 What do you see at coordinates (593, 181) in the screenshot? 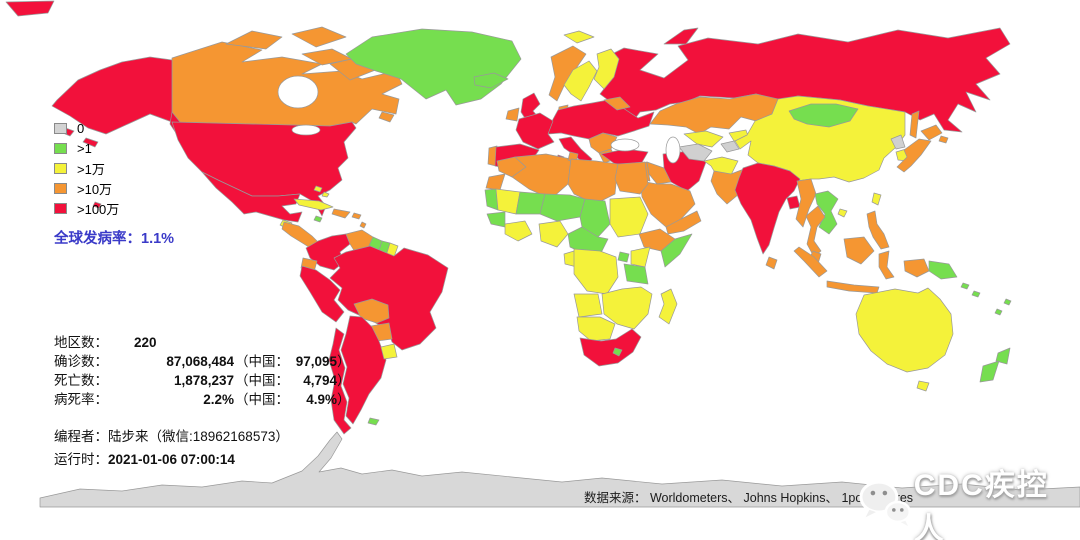
I see `region-libya` at bounding box center [593, 181].